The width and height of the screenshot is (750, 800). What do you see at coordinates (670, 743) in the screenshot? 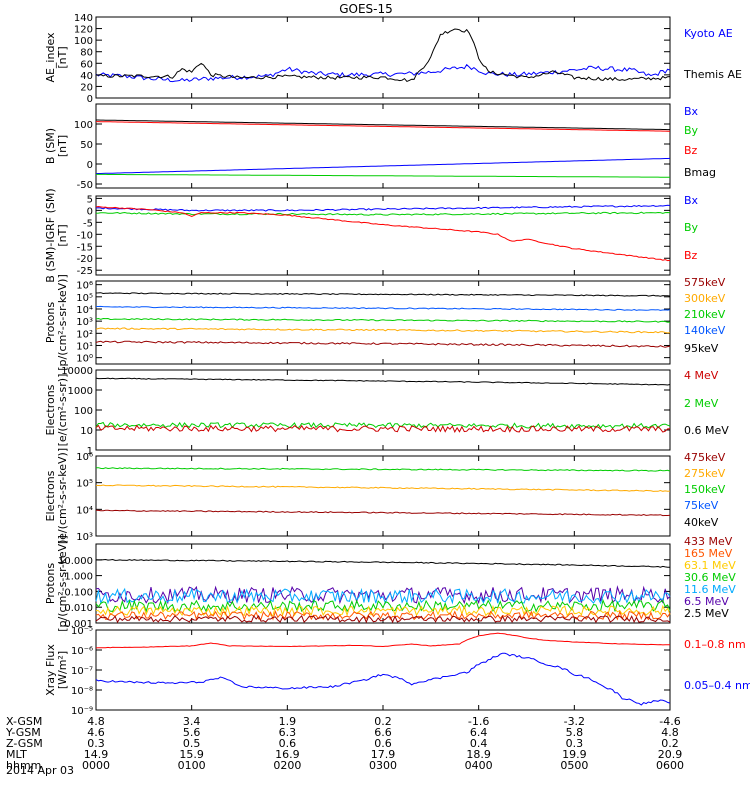
I see `x-tick-label: 0.2` at bounding box center [670, 743].